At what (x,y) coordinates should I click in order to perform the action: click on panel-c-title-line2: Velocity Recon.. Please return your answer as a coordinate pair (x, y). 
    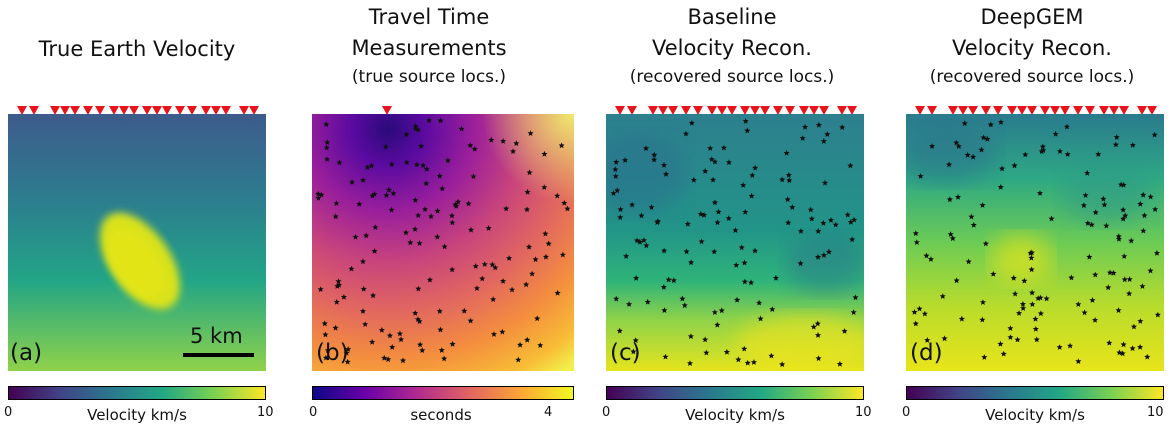
    Looking at the image, I should click on (731, 48).